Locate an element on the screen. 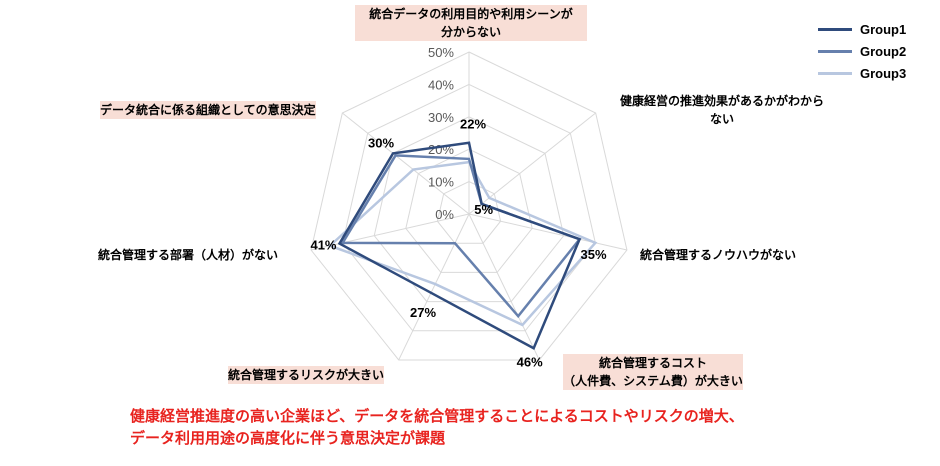  legend-item-group3: Group3 is located at coordinates (862, 73).